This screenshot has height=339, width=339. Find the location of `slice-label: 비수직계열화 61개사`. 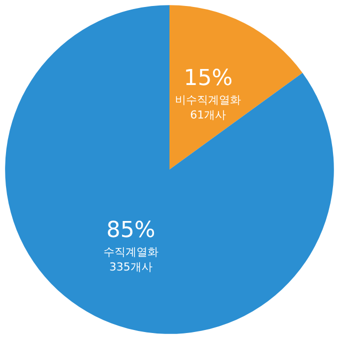

slice-label: 비수직계열화 61개사 is located at coordinates (208, 108).